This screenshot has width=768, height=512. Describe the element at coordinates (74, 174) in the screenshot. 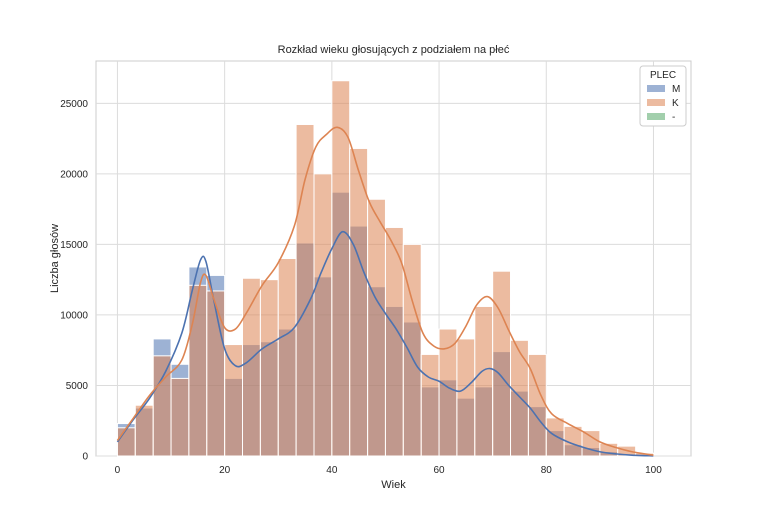

I see `y-tick-label: 20000` at that location.